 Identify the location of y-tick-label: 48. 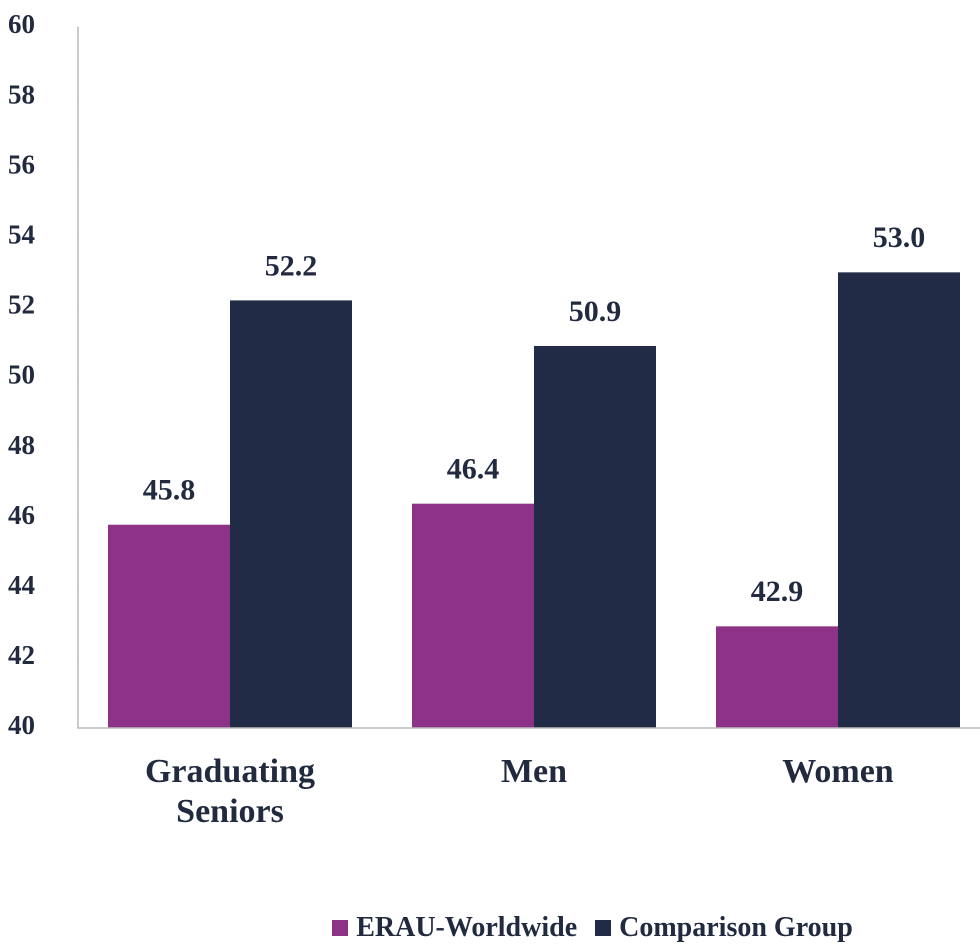
(21, 445).